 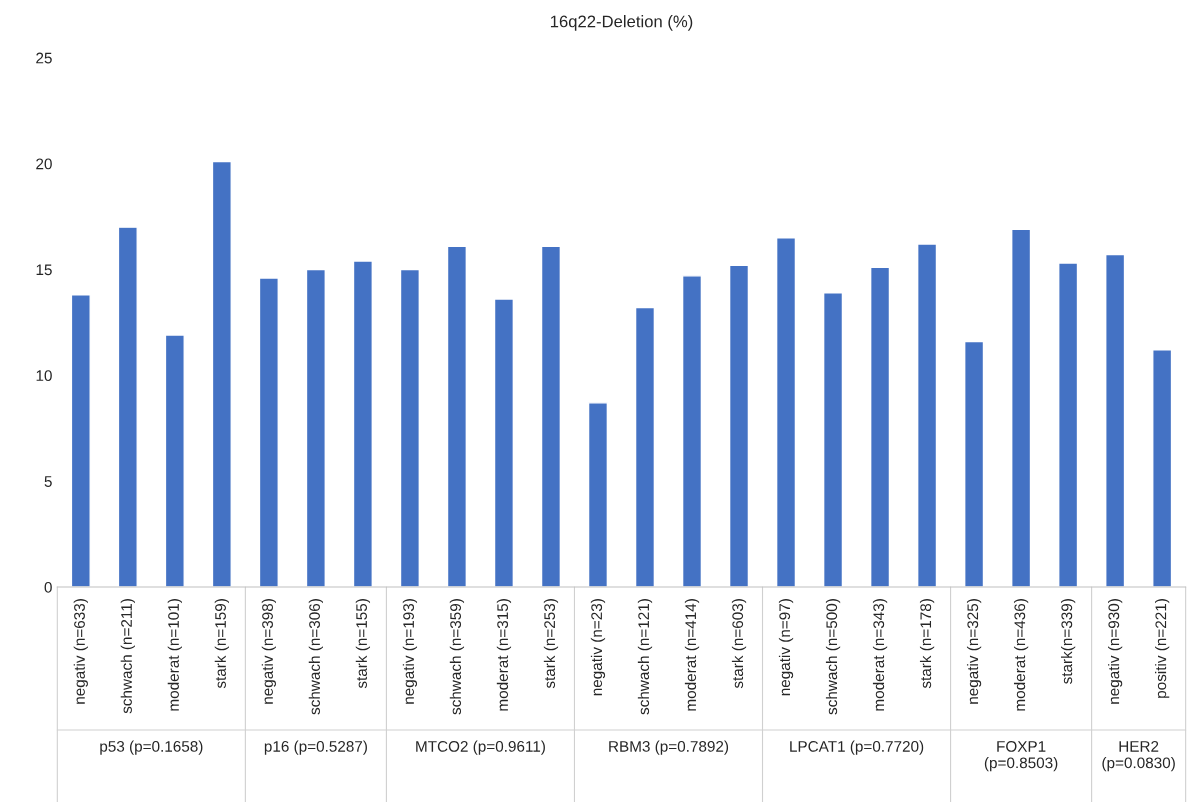 What do you see at coordinates (151, 747) in the screenshot?
I see `text: p53 (p=0.1658)` at bounding box center [151, 747].